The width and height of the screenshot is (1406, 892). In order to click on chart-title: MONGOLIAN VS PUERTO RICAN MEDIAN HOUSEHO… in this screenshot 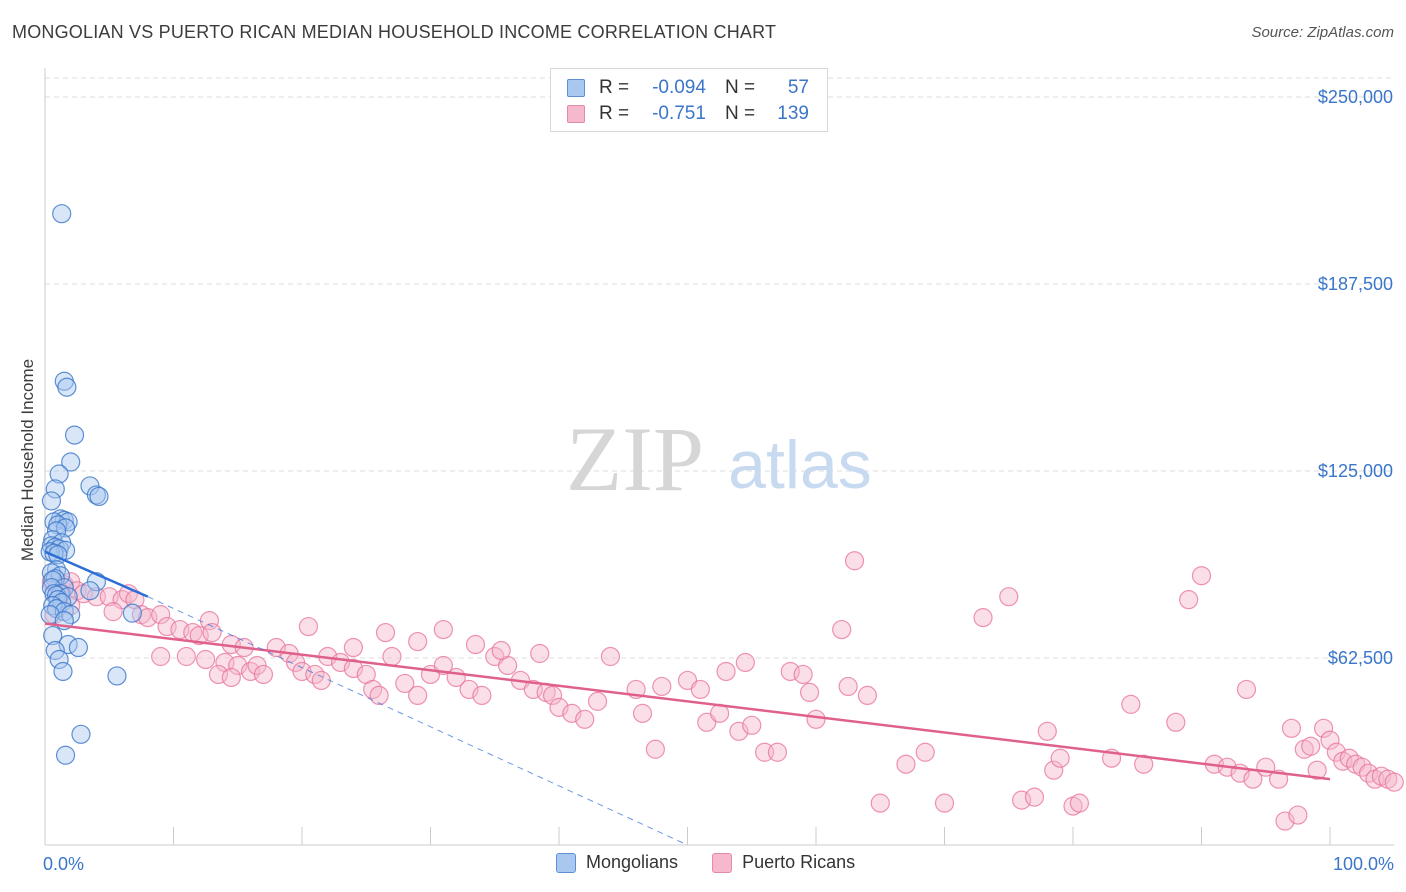, I will do `click(394, 32)`.